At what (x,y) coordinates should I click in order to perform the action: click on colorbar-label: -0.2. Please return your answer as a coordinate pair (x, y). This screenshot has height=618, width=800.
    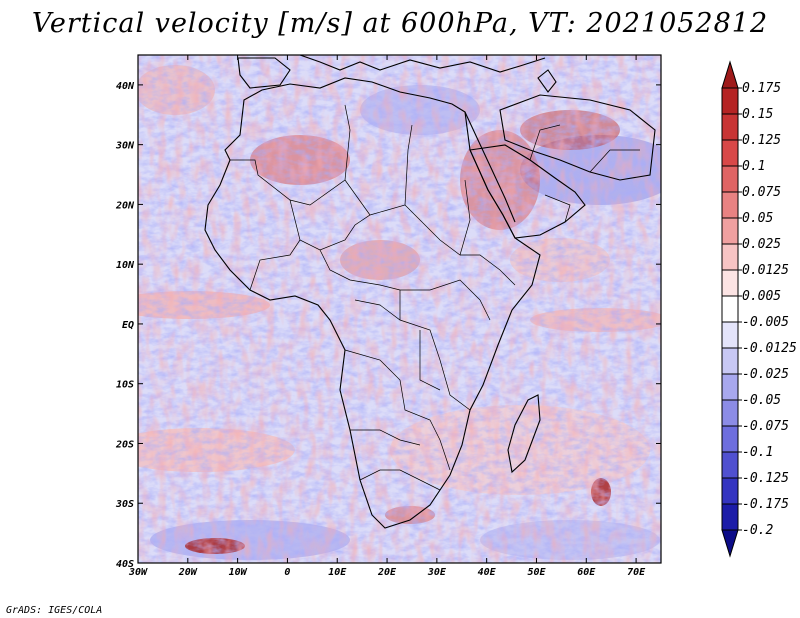
    Looking at the image, I should click on (757, 530).